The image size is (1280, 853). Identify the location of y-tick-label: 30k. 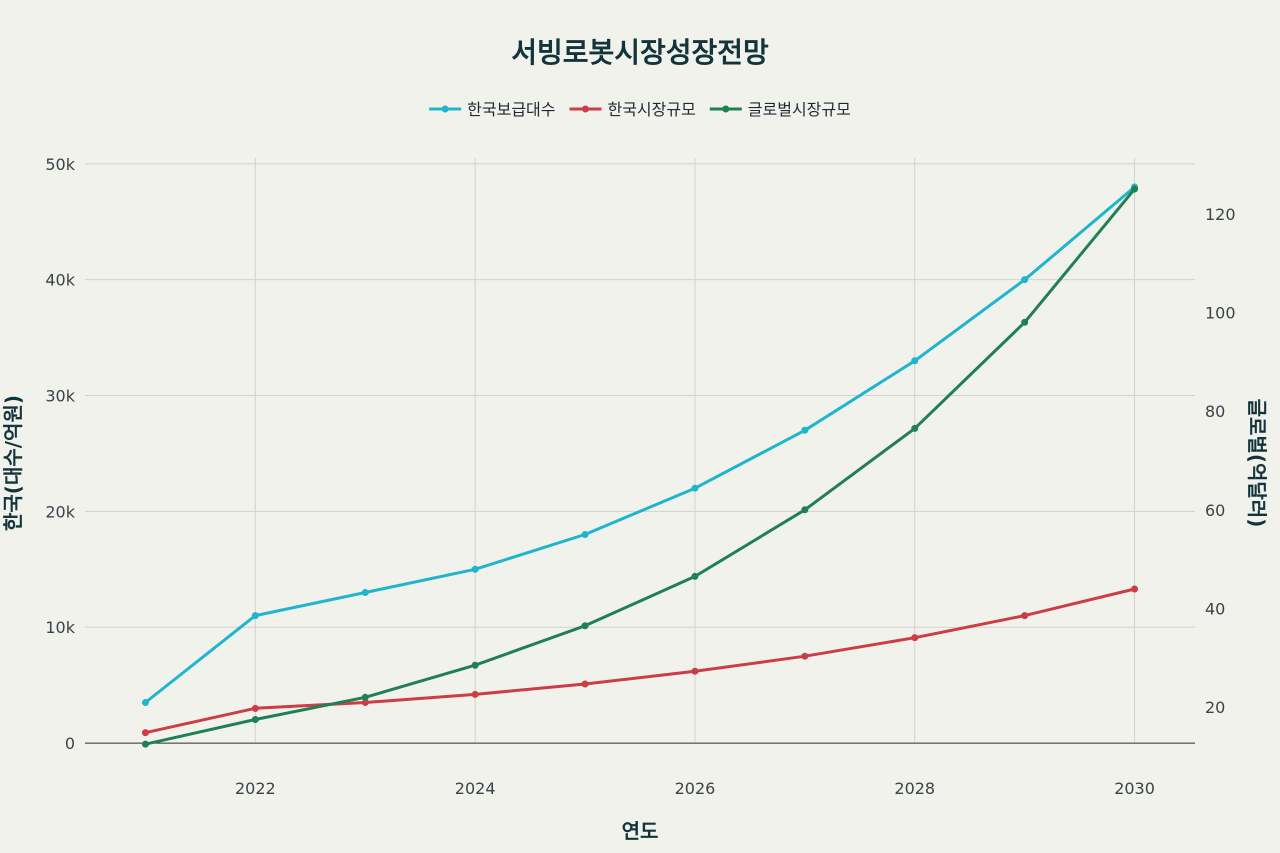
(60, 396).